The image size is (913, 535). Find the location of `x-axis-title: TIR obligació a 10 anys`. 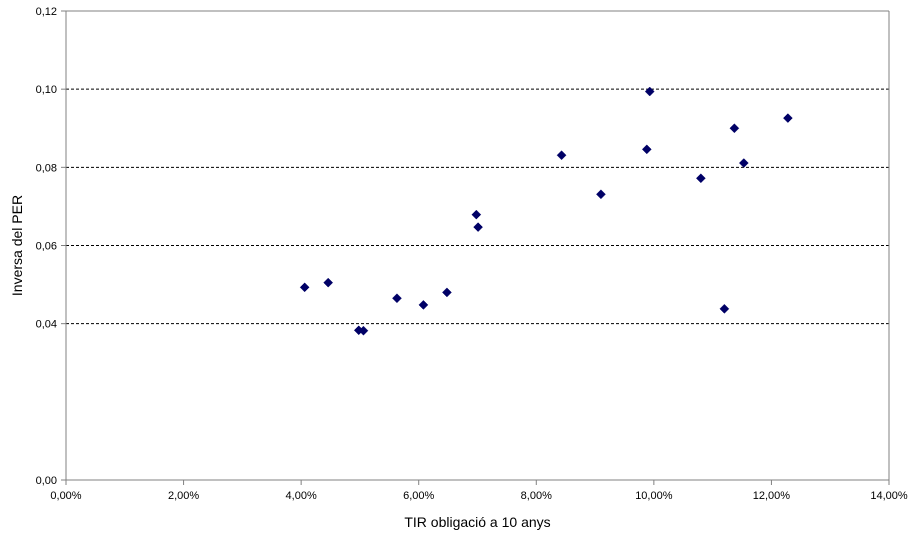

x-axis-title: TIR obligació a 10 anys is located at coordinates (477, 522).